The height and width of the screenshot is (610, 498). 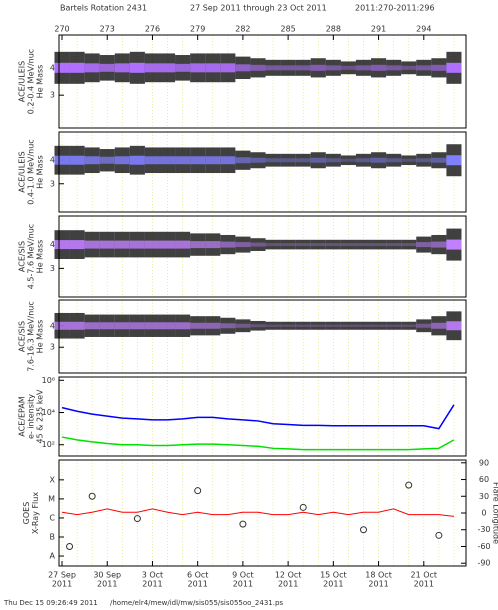 I want to click on doy-range: 2011:270-2011:296, so click(x=395, y=8).